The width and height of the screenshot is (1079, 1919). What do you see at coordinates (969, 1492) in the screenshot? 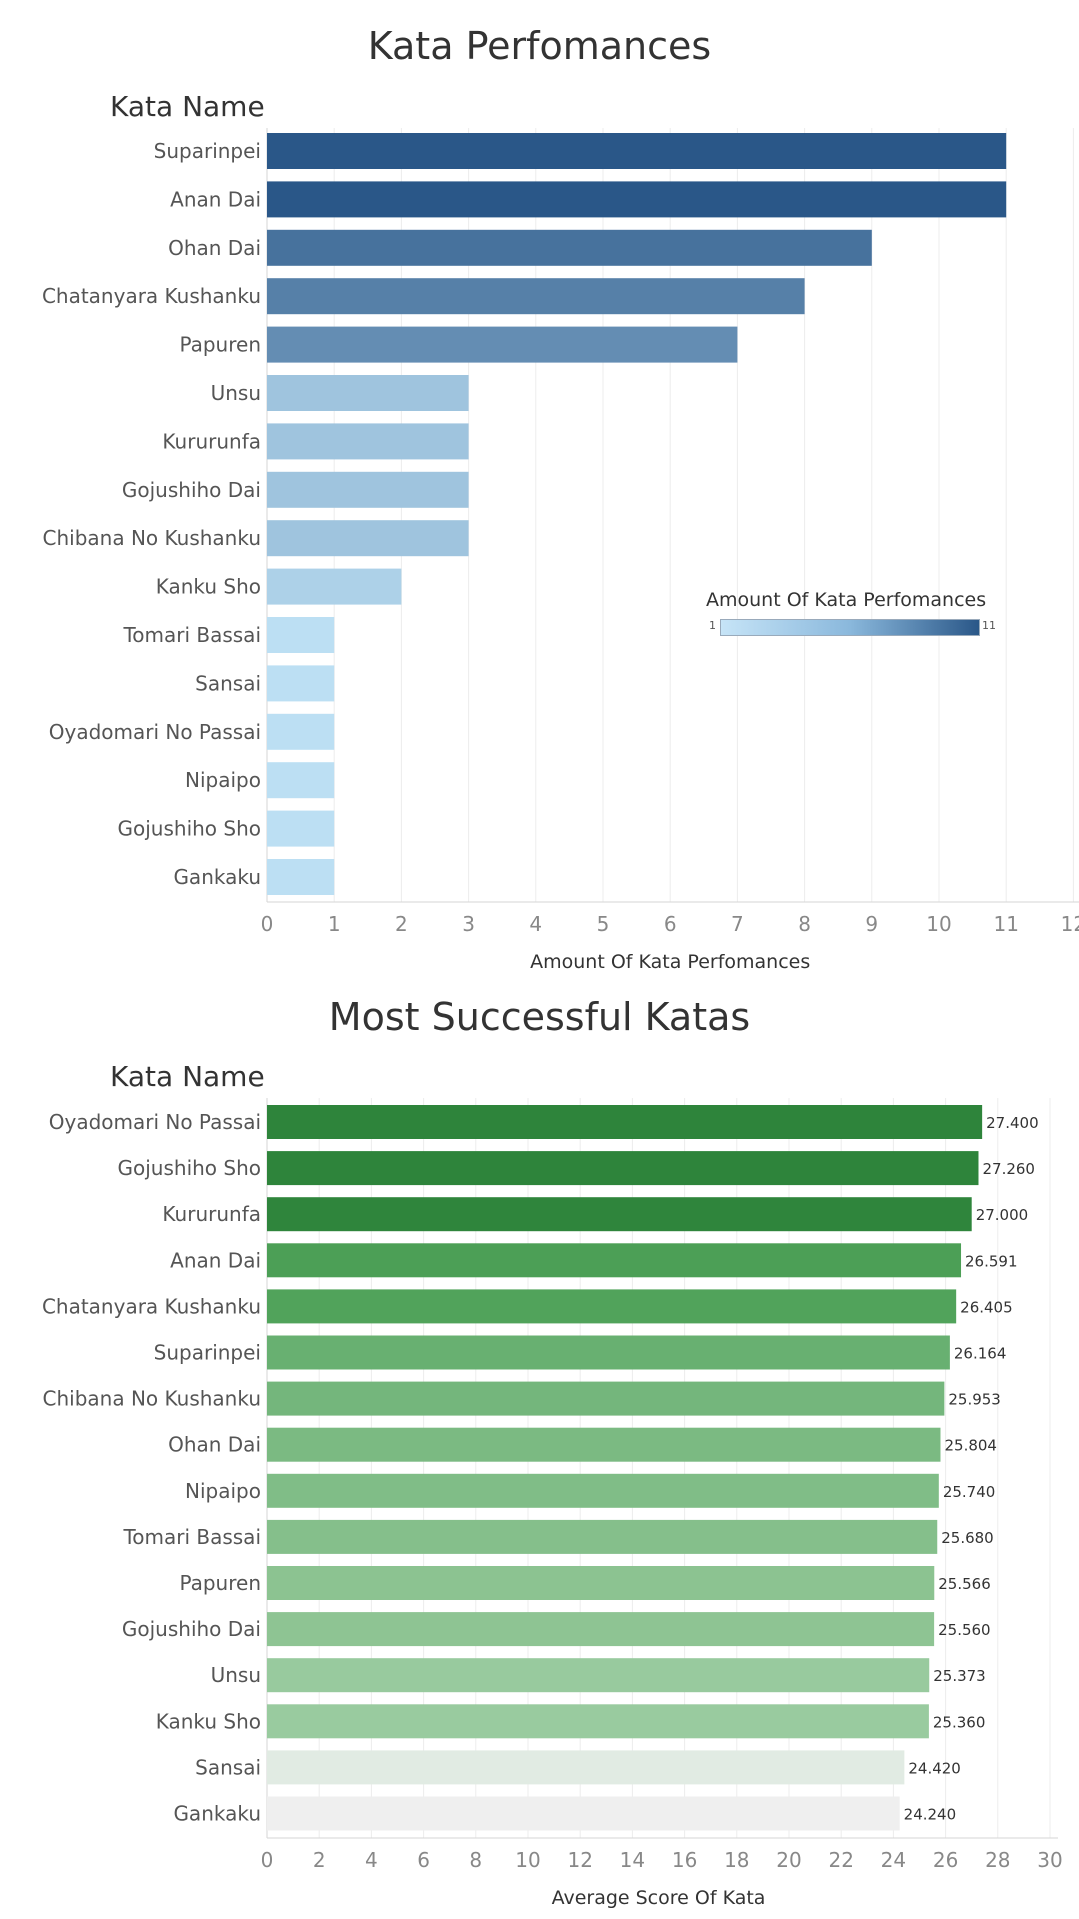
I see `data-label: 25.740` at bounding box center [969, 1492].